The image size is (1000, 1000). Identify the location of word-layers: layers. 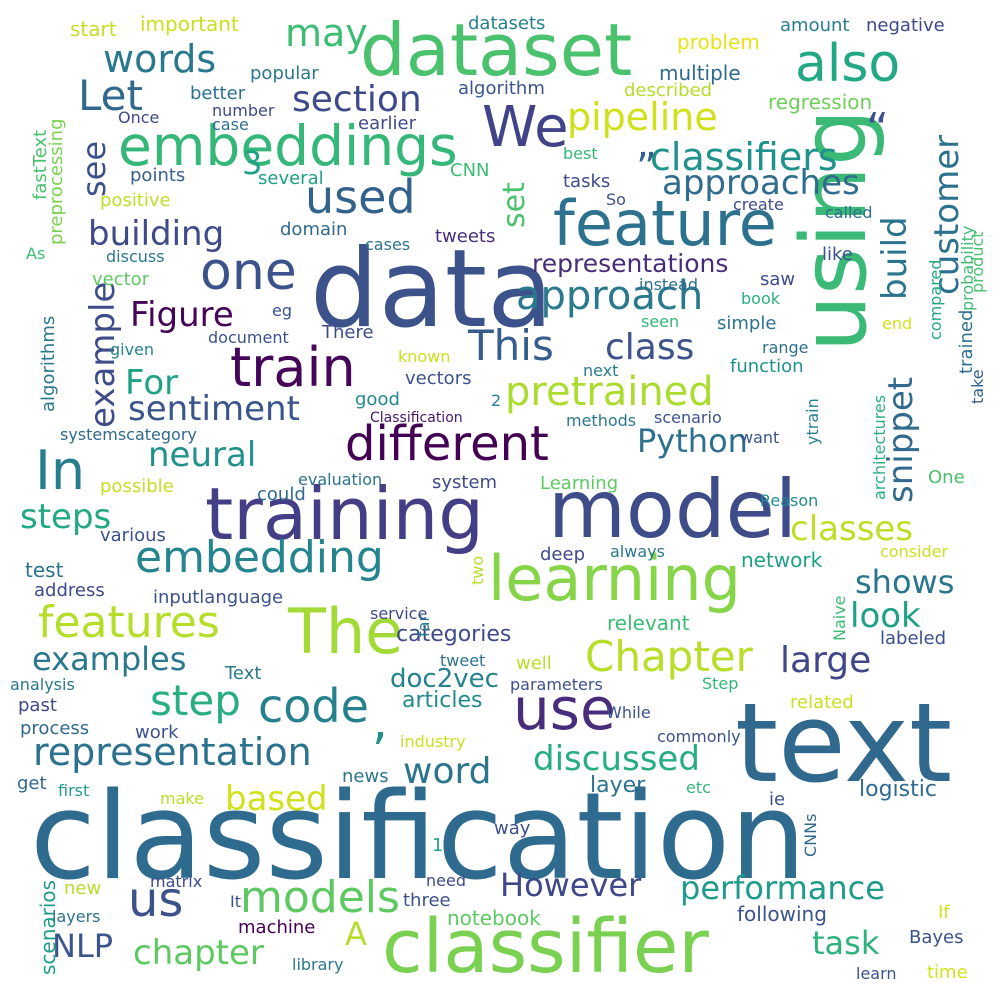
(76, 916).